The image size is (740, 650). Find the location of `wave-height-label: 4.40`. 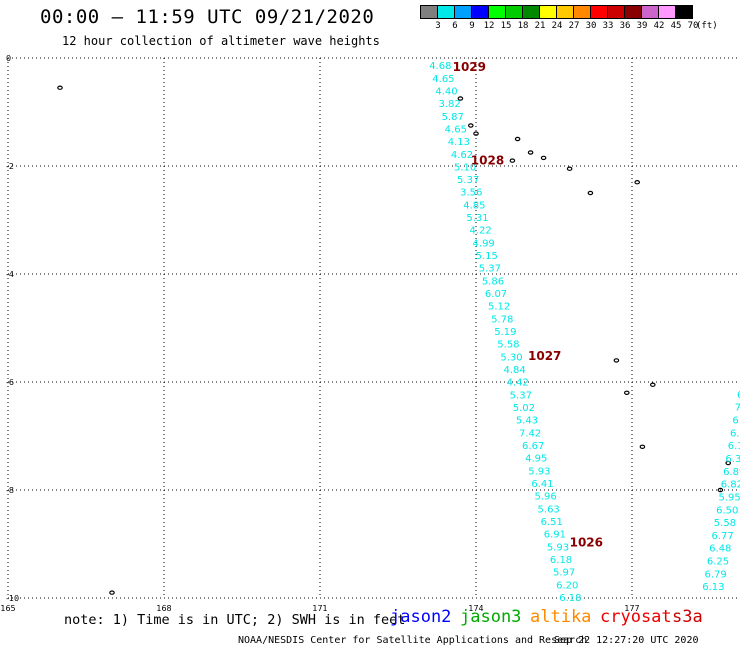

wave-height-label: 4.40 is located at coordinates (446, 91).